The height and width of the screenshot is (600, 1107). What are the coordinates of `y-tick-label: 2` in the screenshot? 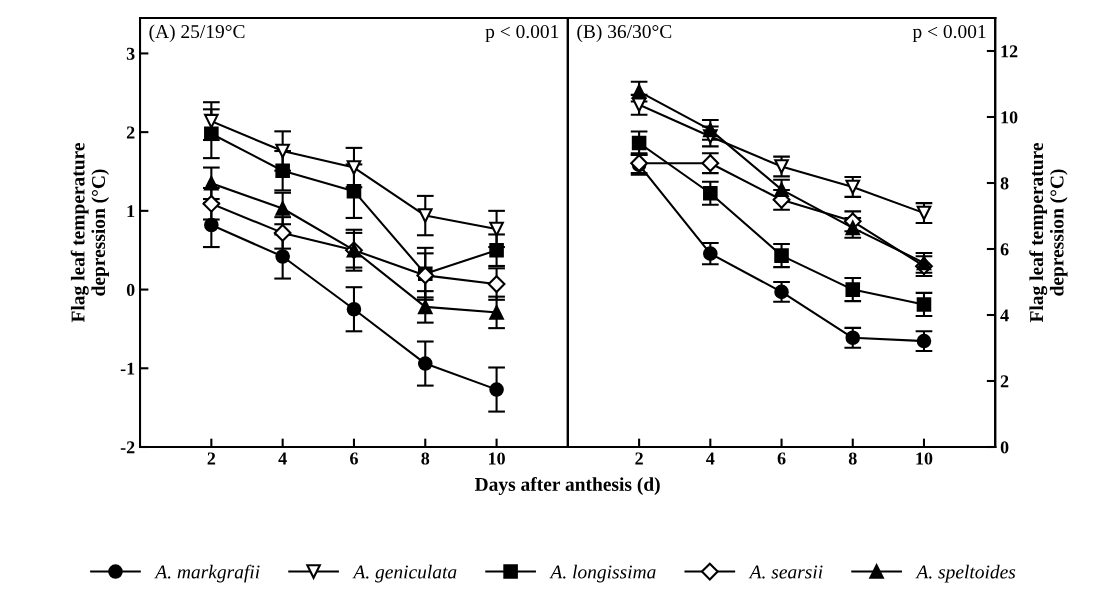 It's located at (130, 132).